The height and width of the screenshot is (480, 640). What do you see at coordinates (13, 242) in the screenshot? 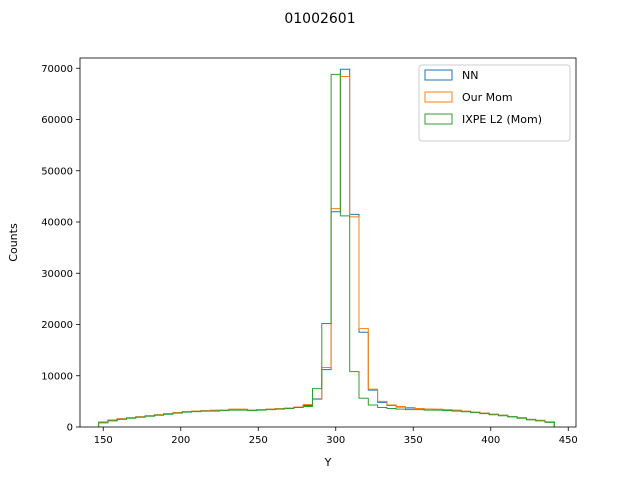
I see `y-axis-label: Counts` at bounding box center [13, 242].